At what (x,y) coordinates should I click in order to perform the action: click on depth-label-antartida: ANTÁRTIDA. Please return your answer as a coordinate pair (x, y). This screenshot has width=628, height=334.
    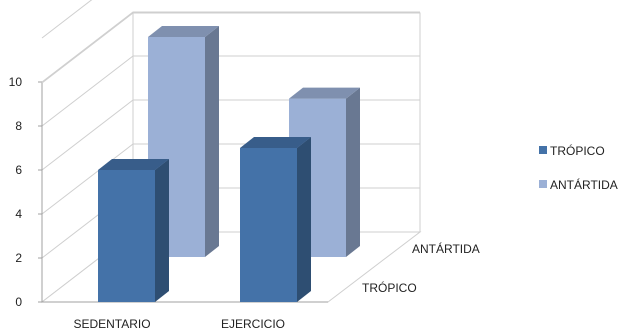
    Looking at the image, I should click on (446, 248).